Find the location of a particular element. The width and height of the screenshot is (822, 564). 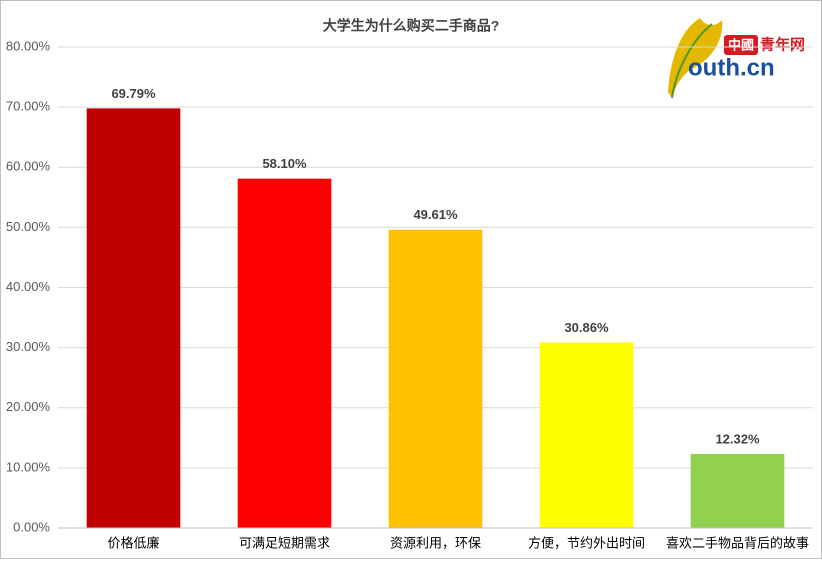

logo-badge-text: 中國 is located at coordinates (741, 44).